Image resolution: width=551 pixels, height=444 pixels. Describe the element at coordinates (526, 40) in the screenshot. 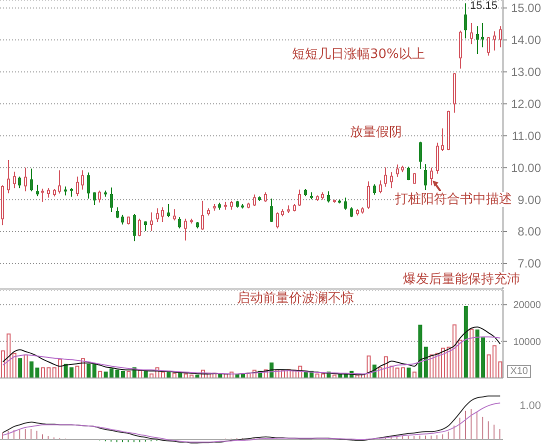

I see `y-tick-label: 14.00` at that location.